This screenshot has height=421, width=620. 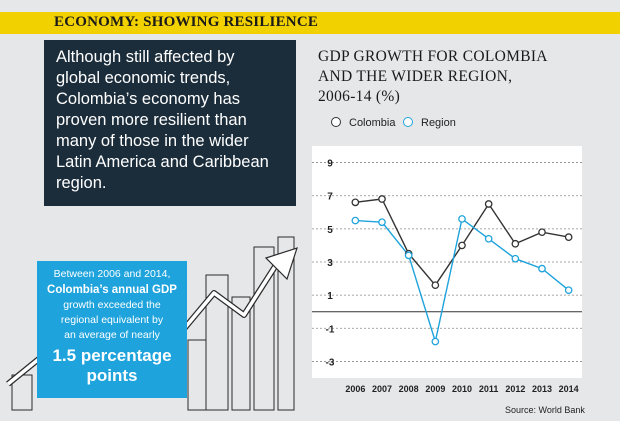 I want to click on y-tick-label: 3, so click(x=330, y=263).